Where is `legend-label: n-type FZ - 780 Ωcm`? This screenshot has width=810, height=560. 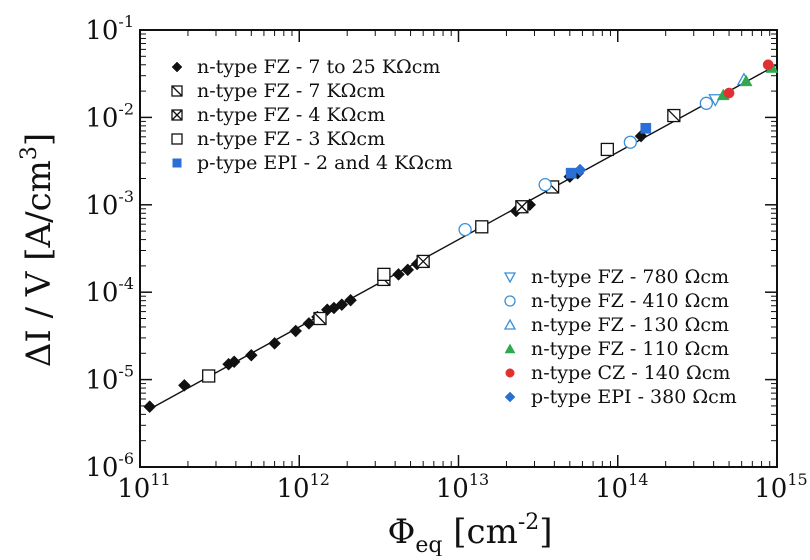
legend-label: n-type FZ - 780 Ωcm is located at coordinates (630, 277).